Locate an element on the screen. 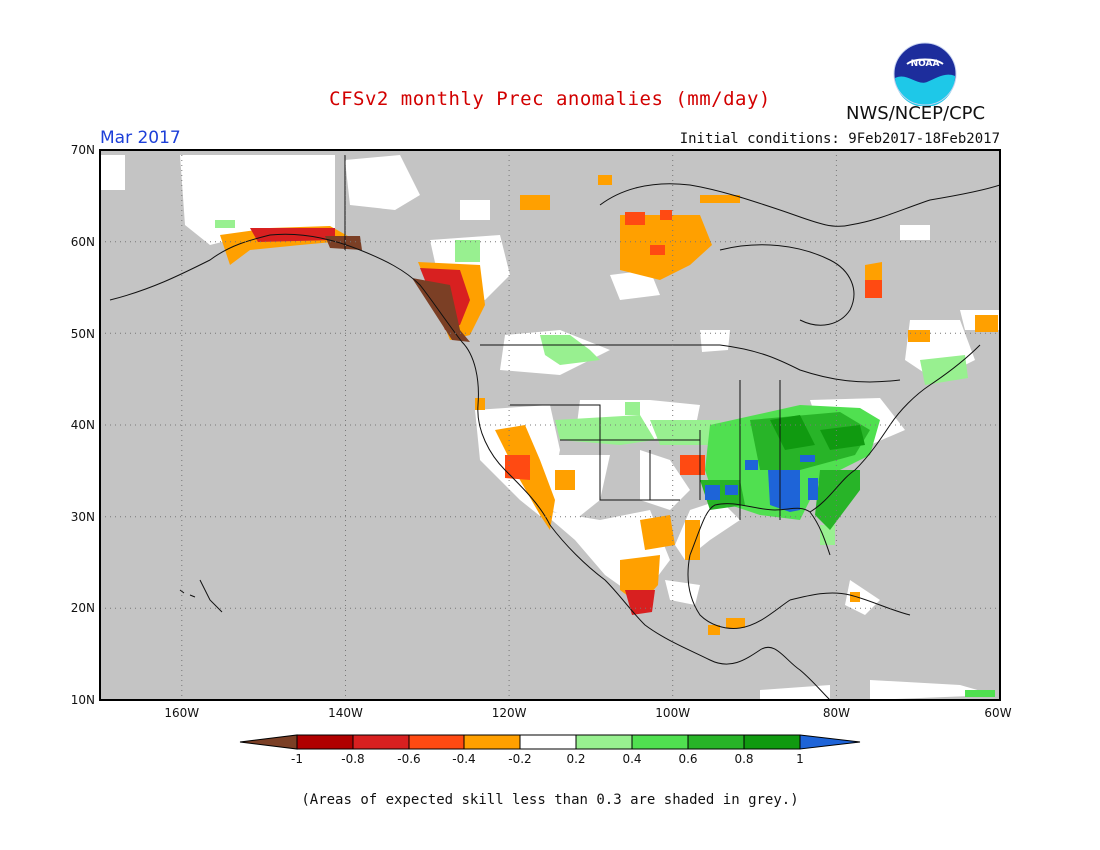  initial-conditions: Initial conditions: 9Feb2017-18Feb2017 is located at coordinates (839, 139).